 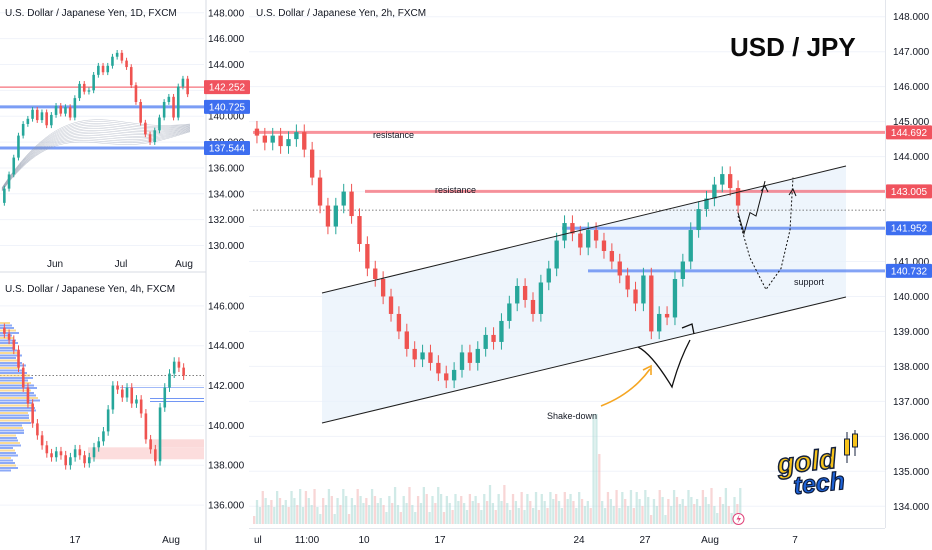 I want to click on price-label-text: 137.544, so click(x=227, y=148).